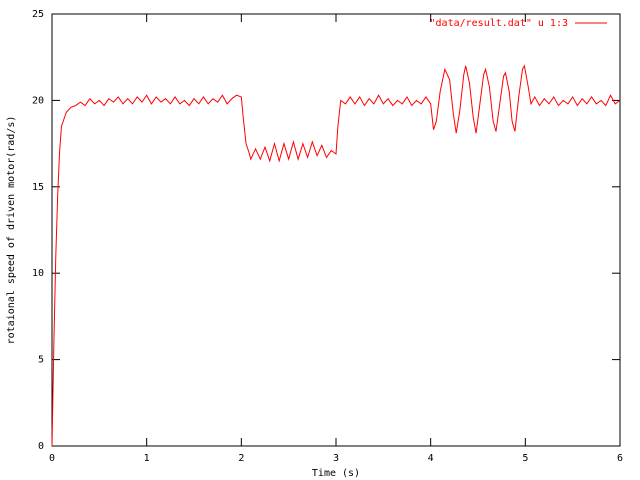 This screenshot has width=640, height=480. Describe the element at coordinates (336, 458) in the screenshot. I see `x-tick-label: 3` at that location.